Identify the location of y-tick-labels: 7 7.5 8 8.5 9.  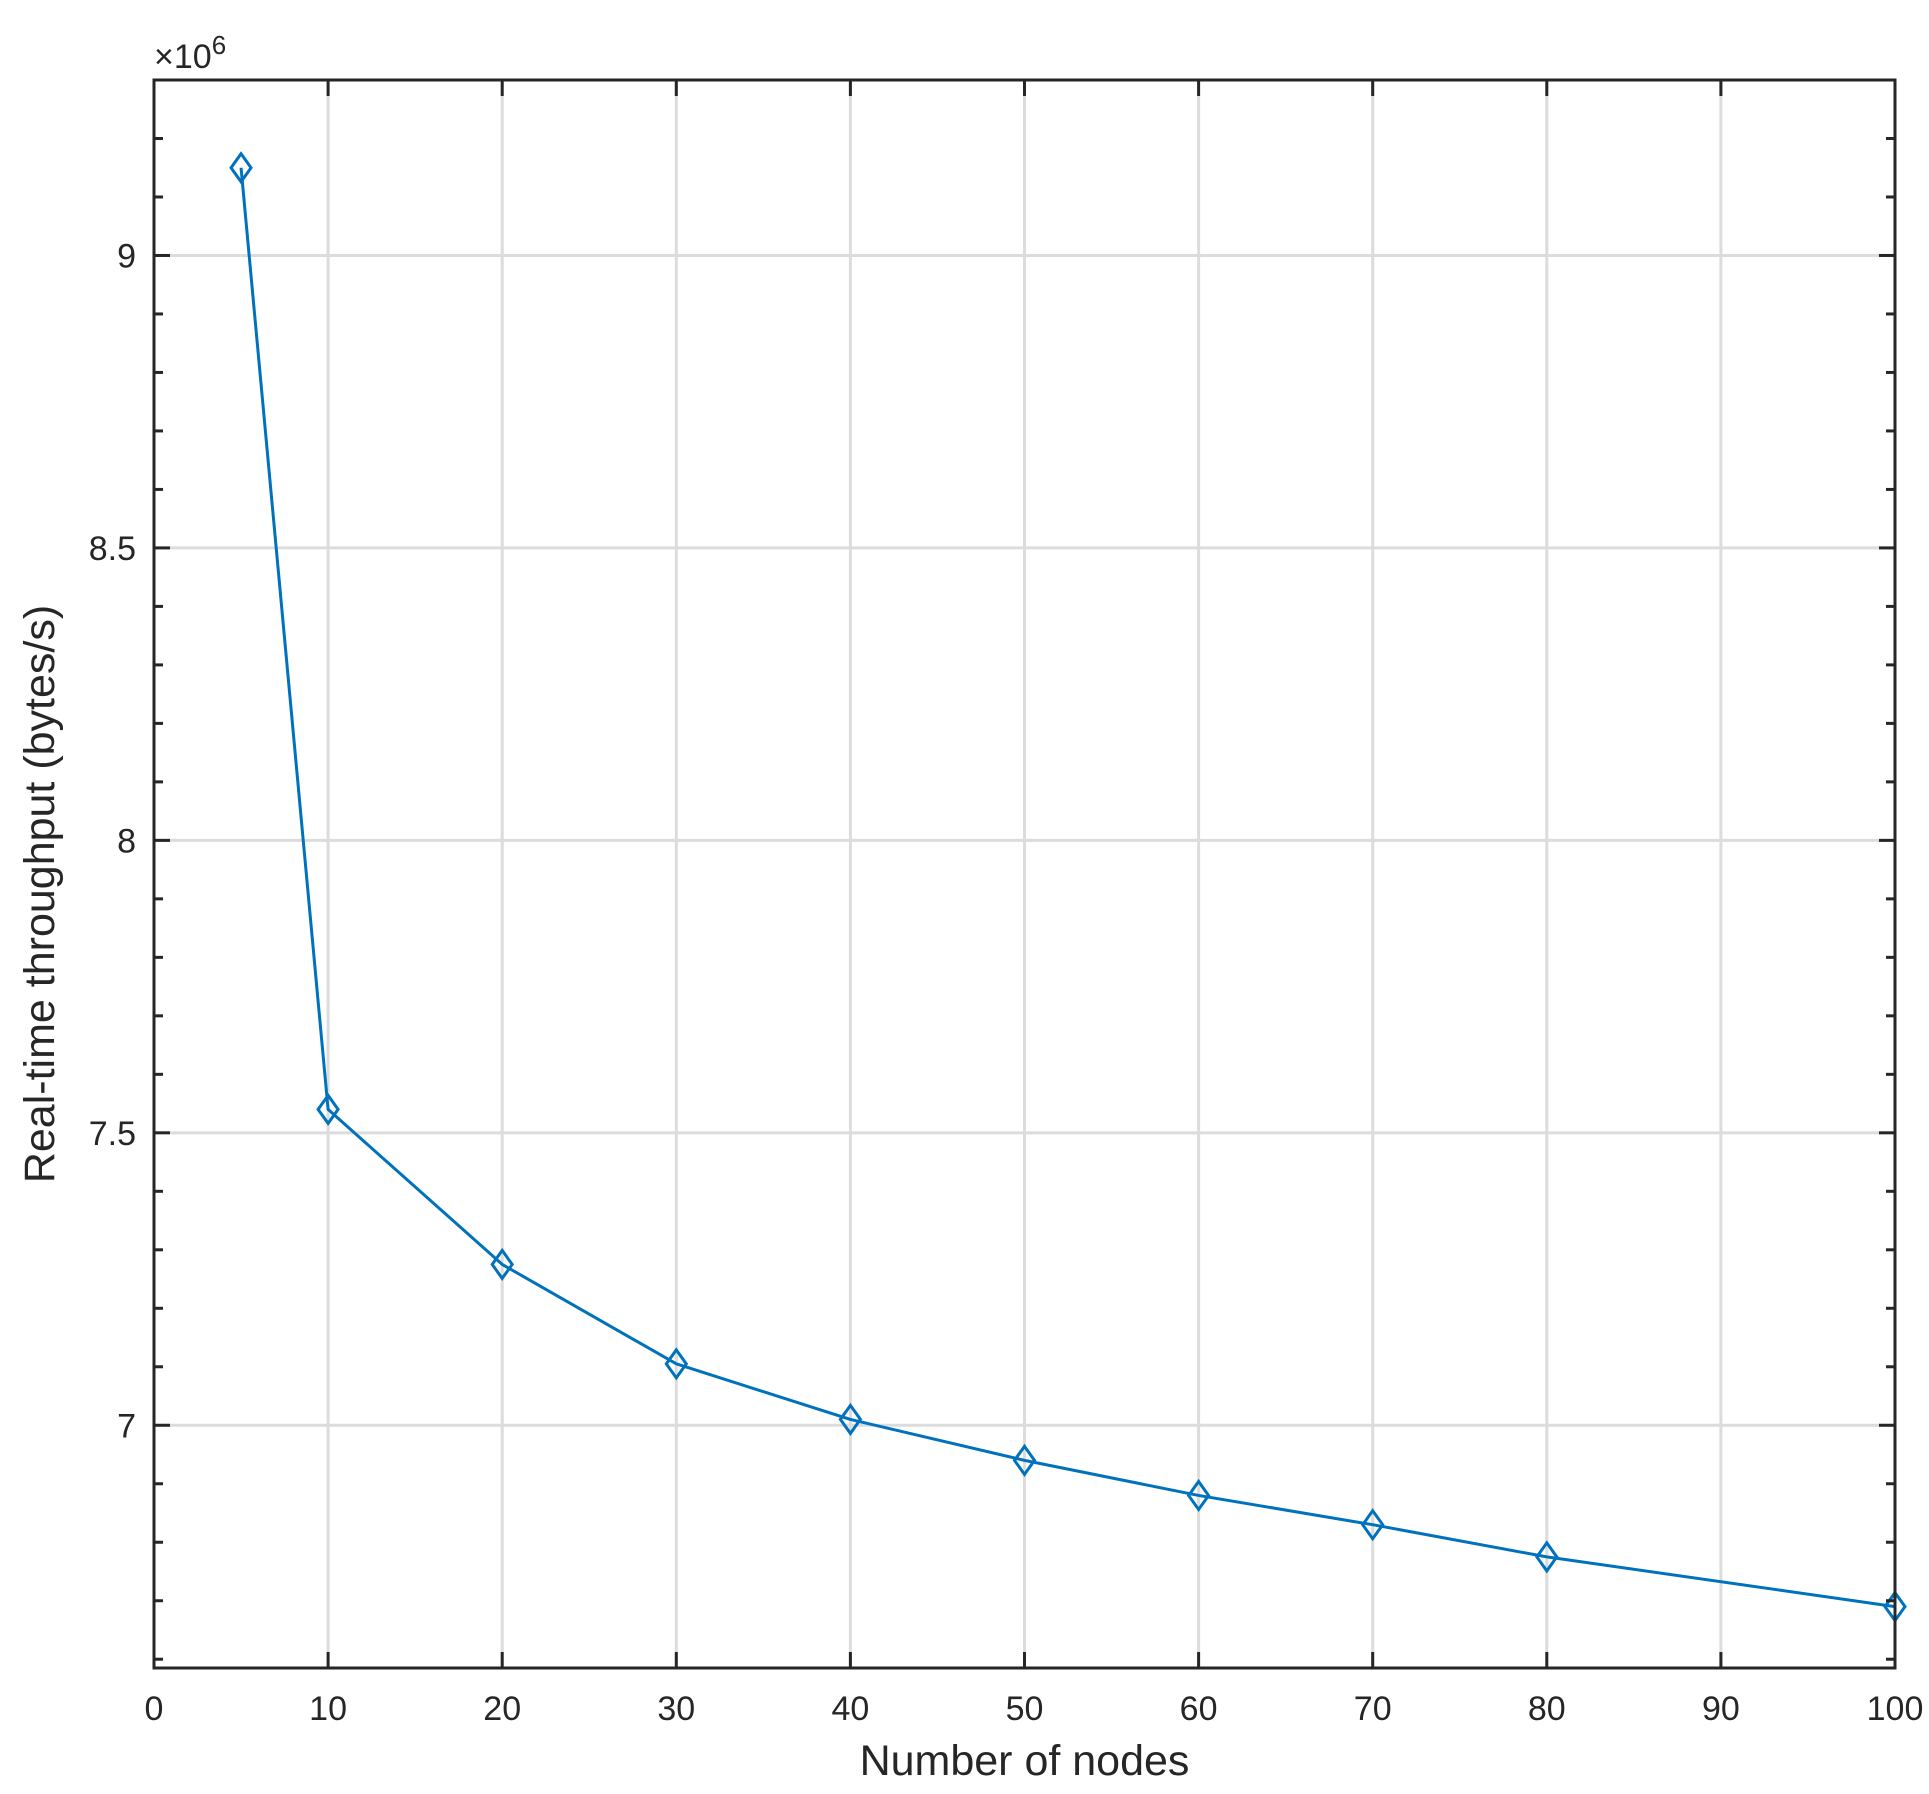
(112, 841).